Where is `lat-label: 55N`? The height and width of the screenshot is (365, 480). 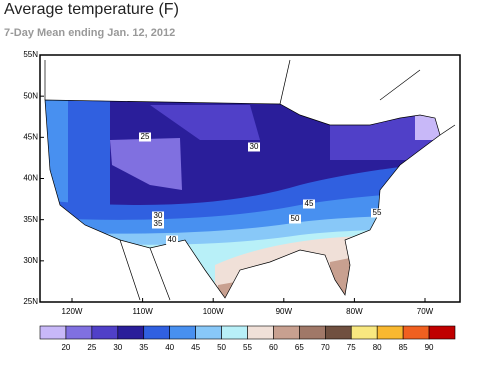 lat-label: 55N is located at coordinates (30, 54).